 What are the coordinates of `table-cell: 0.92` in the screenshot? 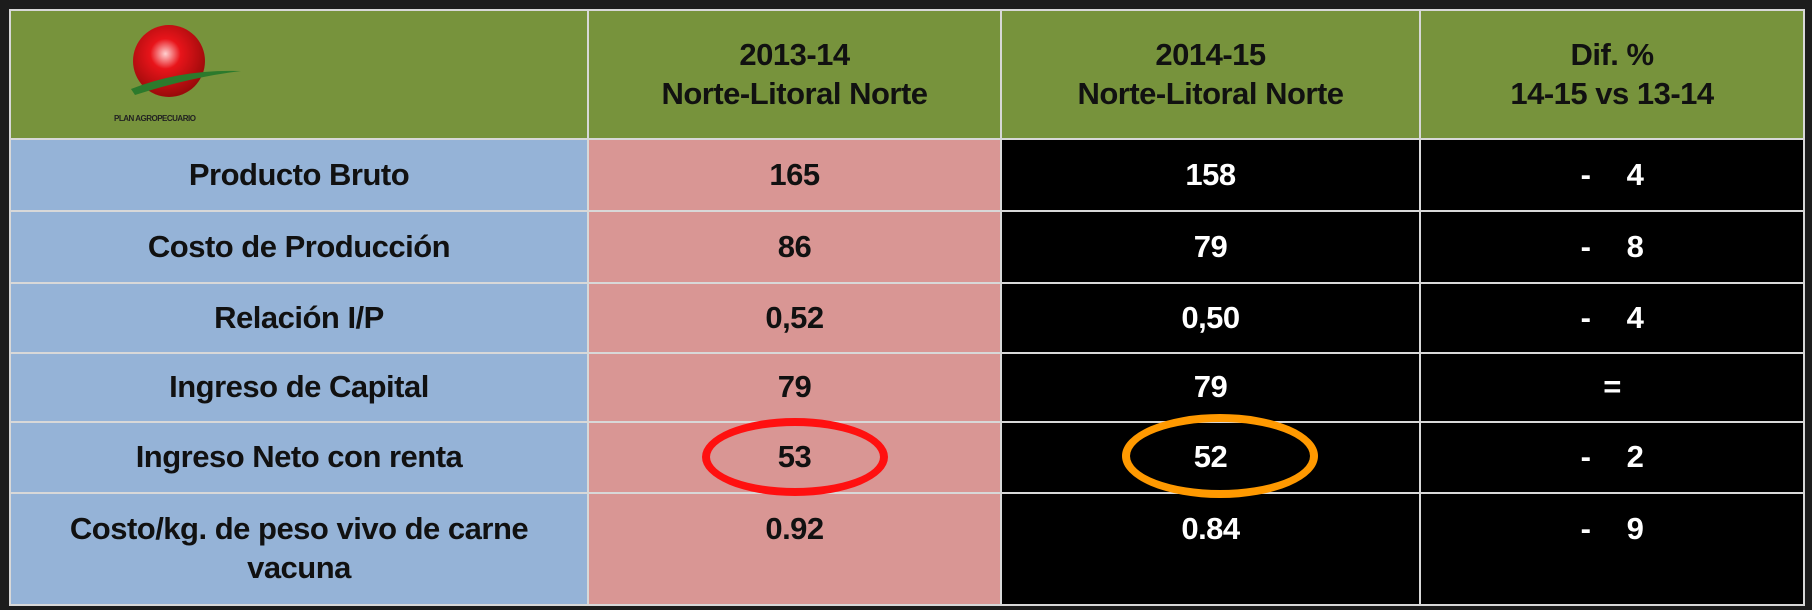 It's located at (794, 549).